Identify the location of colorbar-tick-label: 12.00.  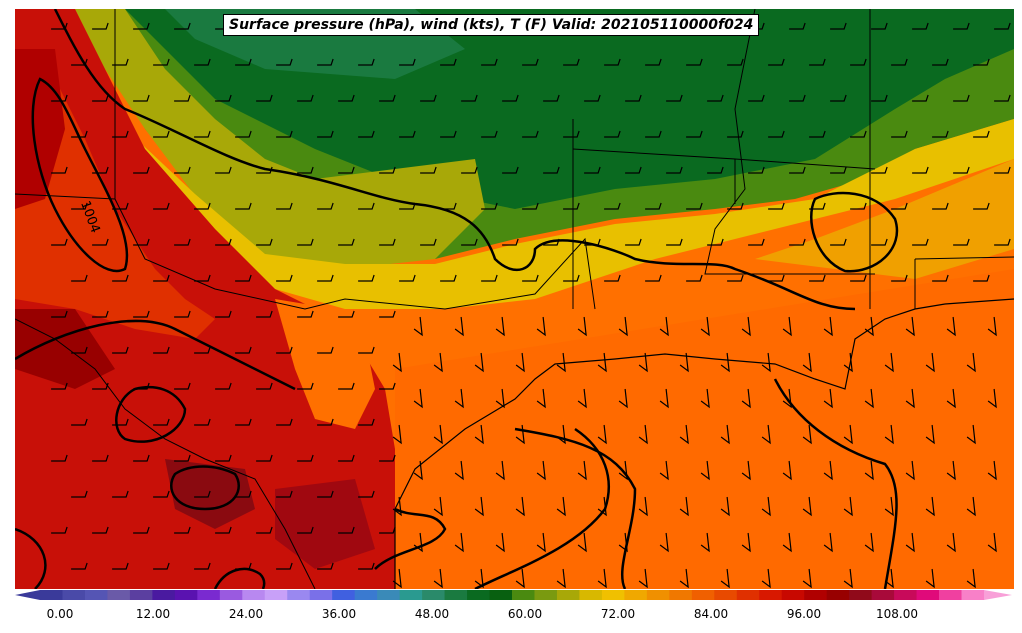
(153, 614).